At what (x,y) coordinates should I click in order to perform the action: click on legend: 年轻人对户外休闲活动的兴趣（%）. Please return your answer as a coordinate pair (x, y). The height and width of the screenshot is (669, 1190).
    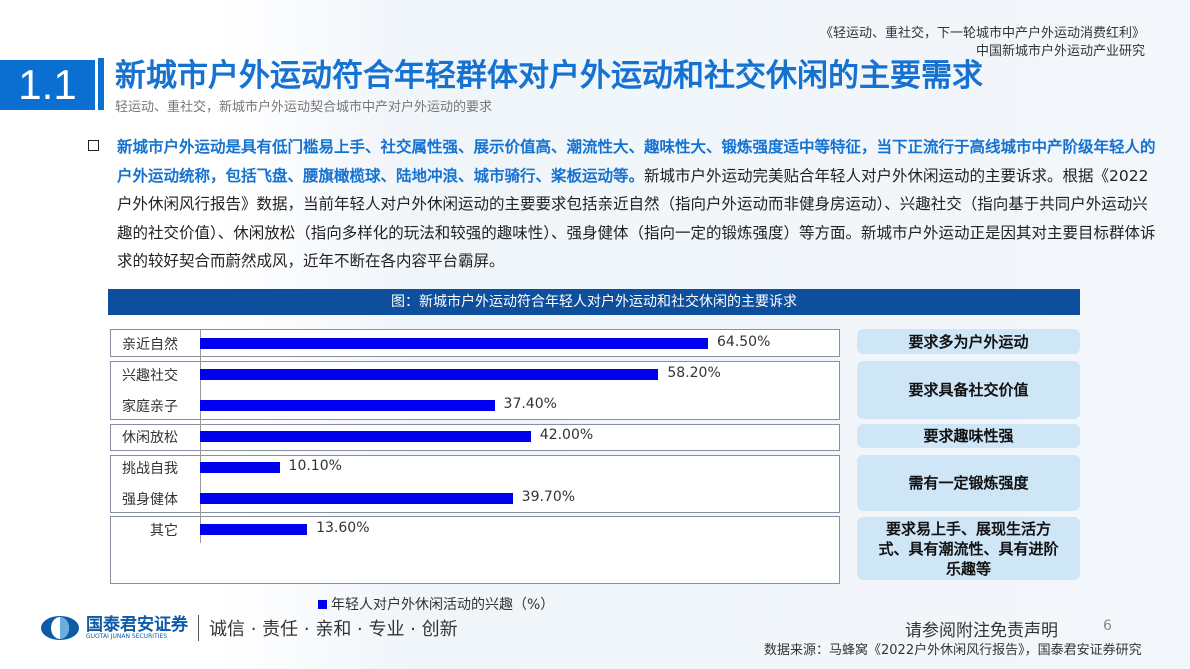
    Looking at the image, I should click on (436, 604).